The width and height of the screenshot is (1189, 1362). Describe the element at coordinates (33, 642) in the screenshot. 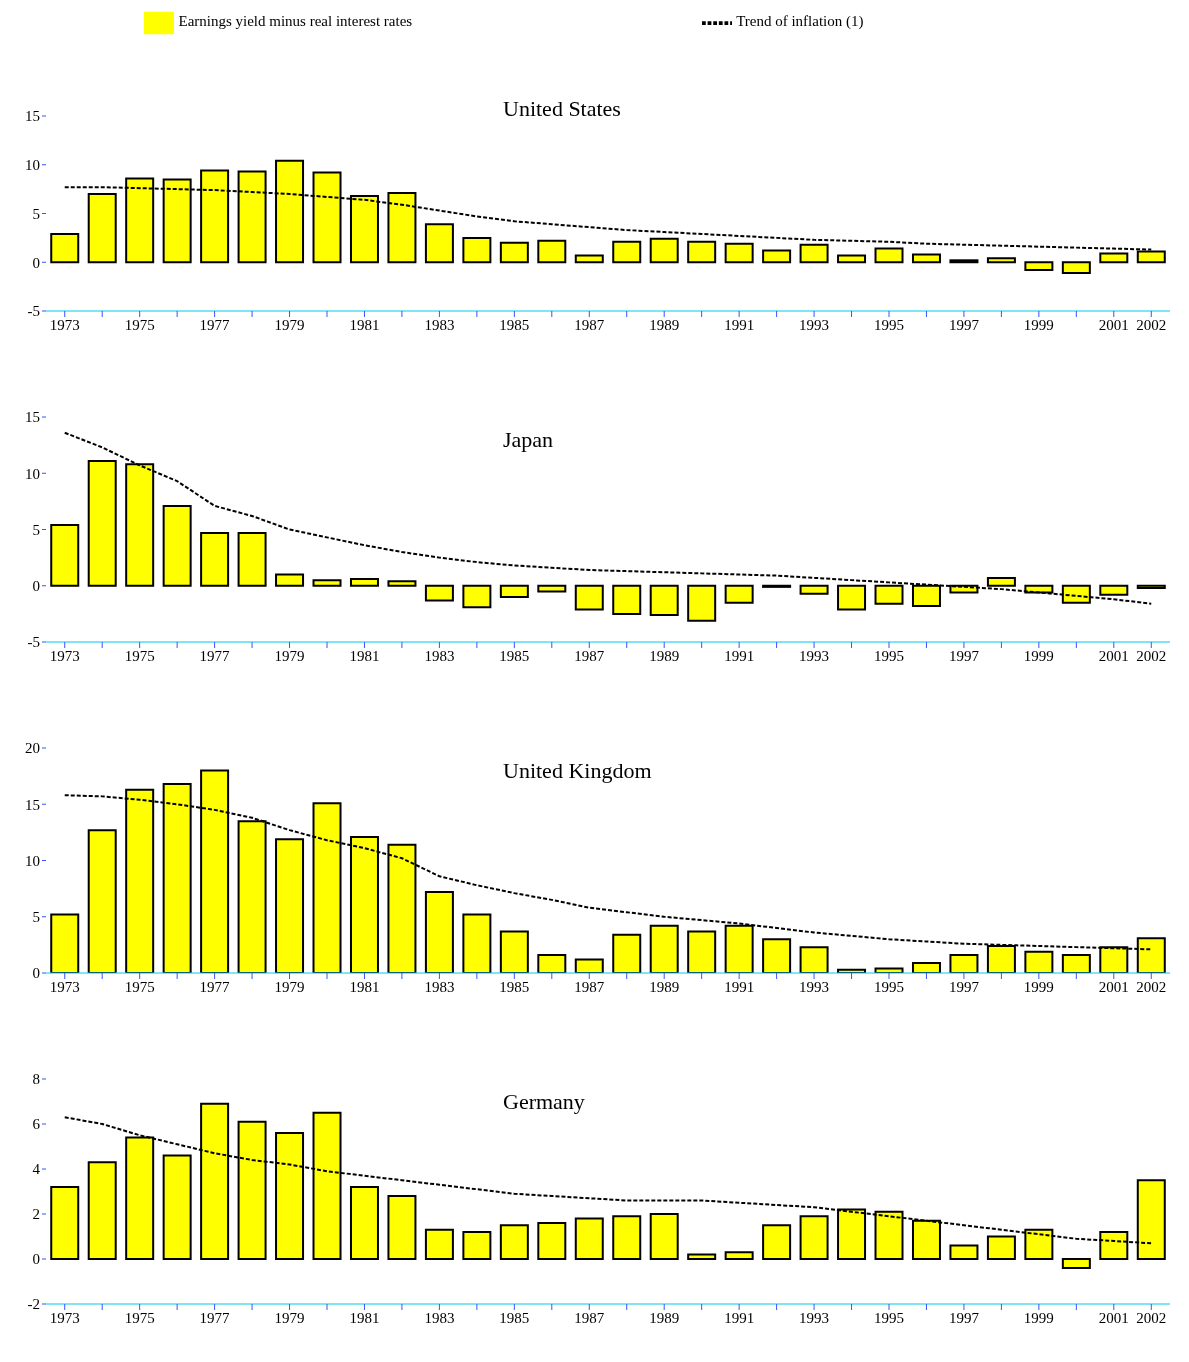

I see `y-tick-label: -5` at that location.